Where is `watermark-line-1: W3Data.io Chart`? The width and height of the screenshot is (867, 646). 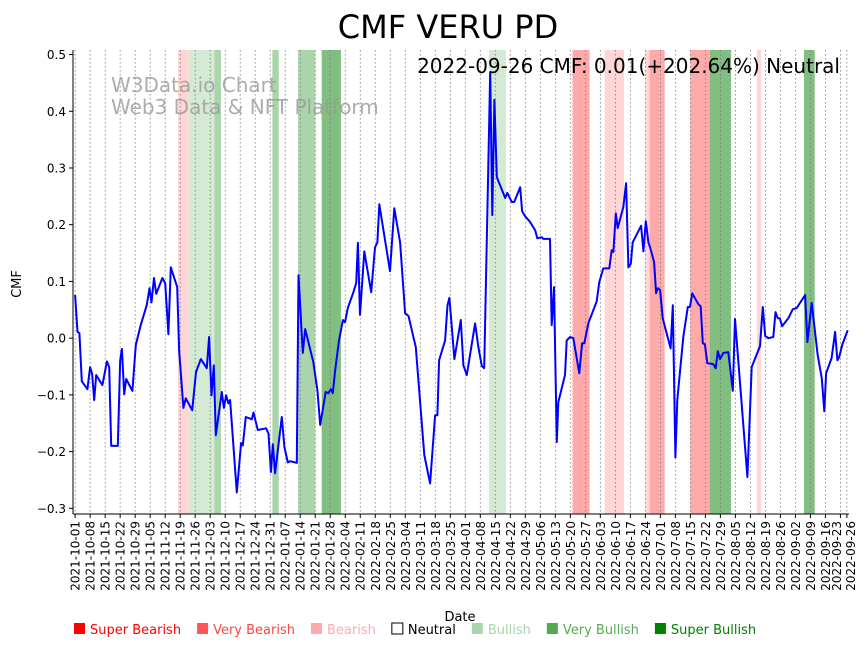 watermark-line-1: W3Data.io Chart is located at coordinates (194, 85).